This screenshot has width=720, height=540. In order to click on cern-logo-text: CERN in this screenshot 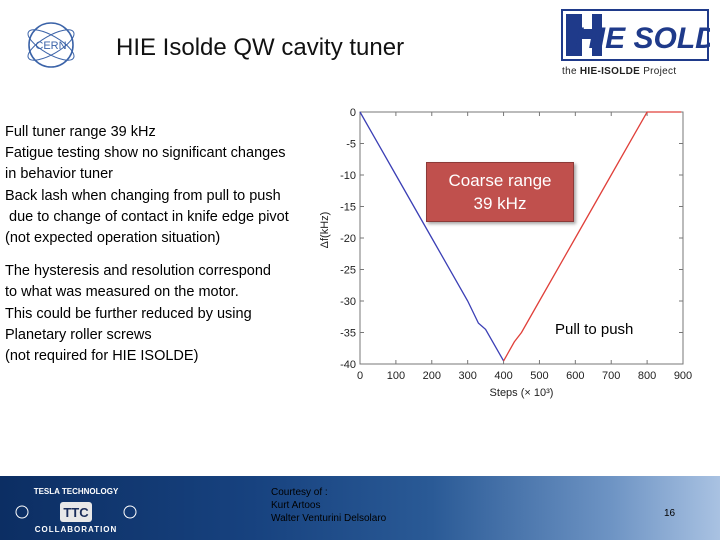, I will do `click(50, 46)`.